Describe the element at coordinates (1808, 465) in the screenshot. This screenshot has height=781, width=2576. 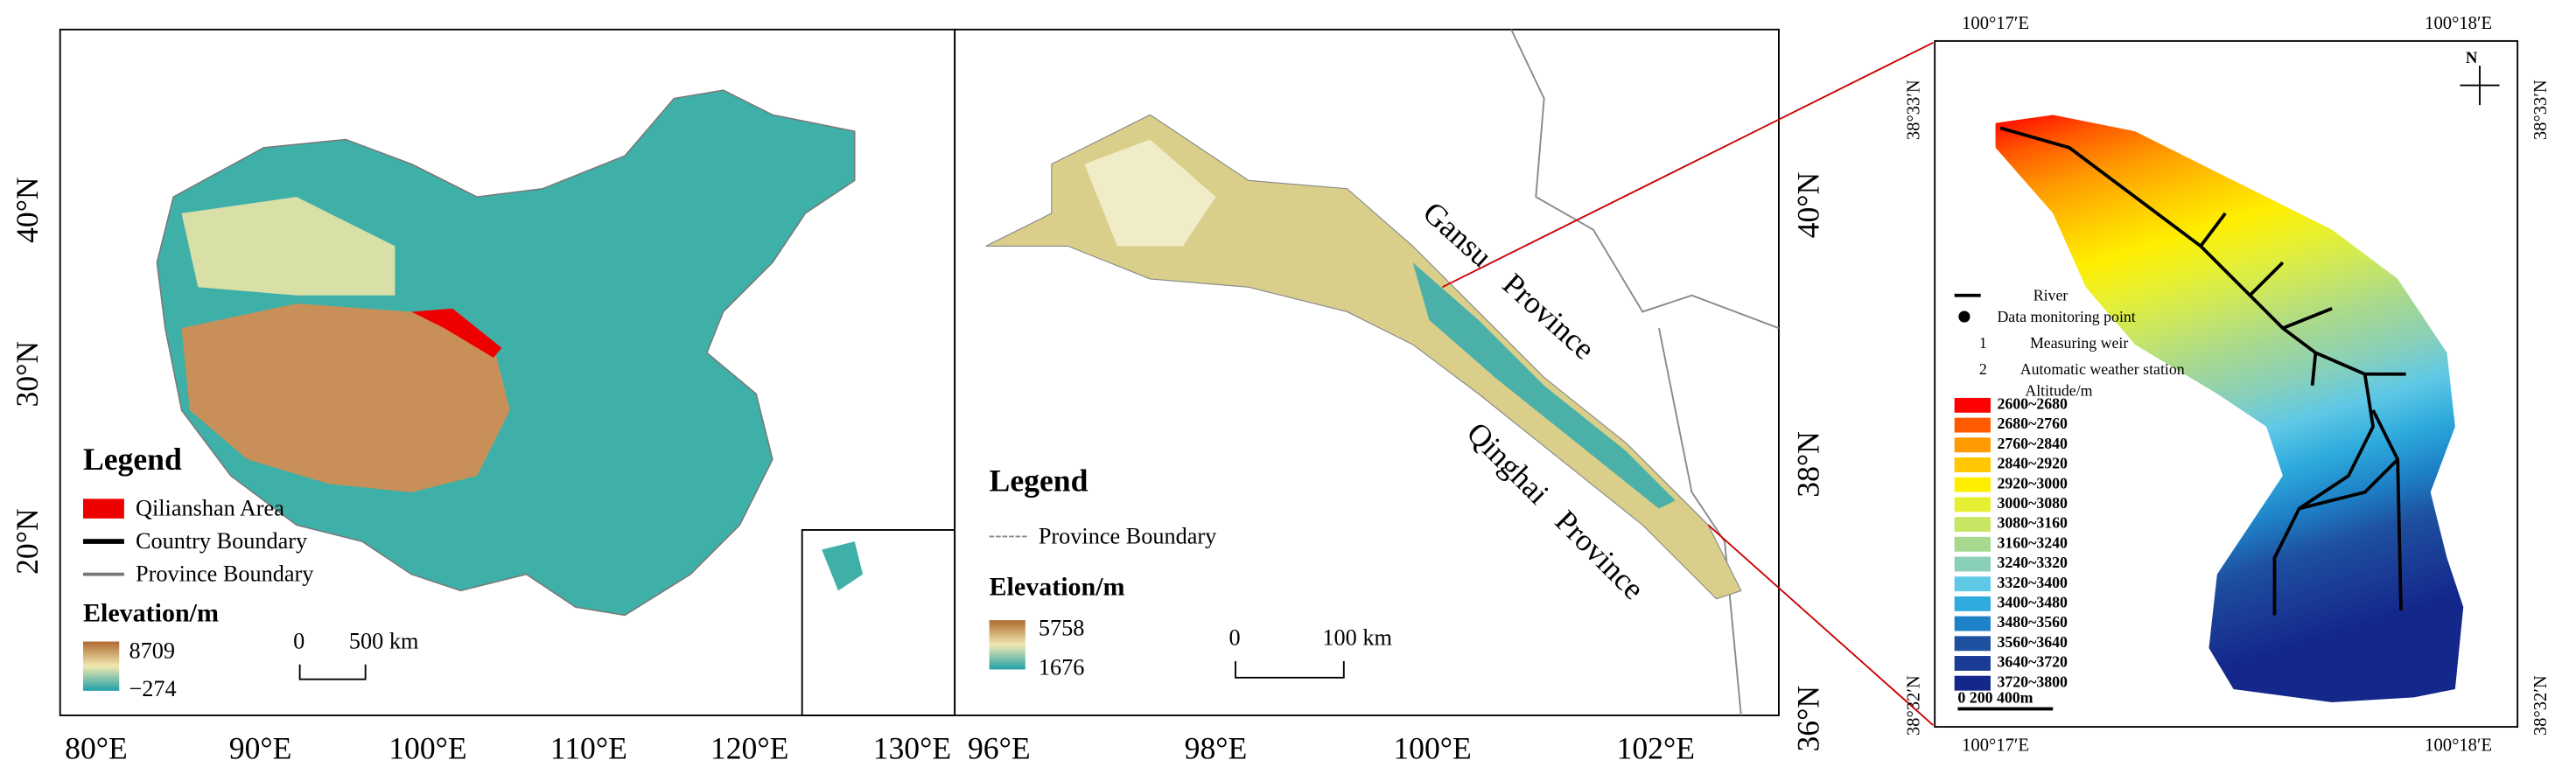
I see `lat-label: 38°N` at that location.